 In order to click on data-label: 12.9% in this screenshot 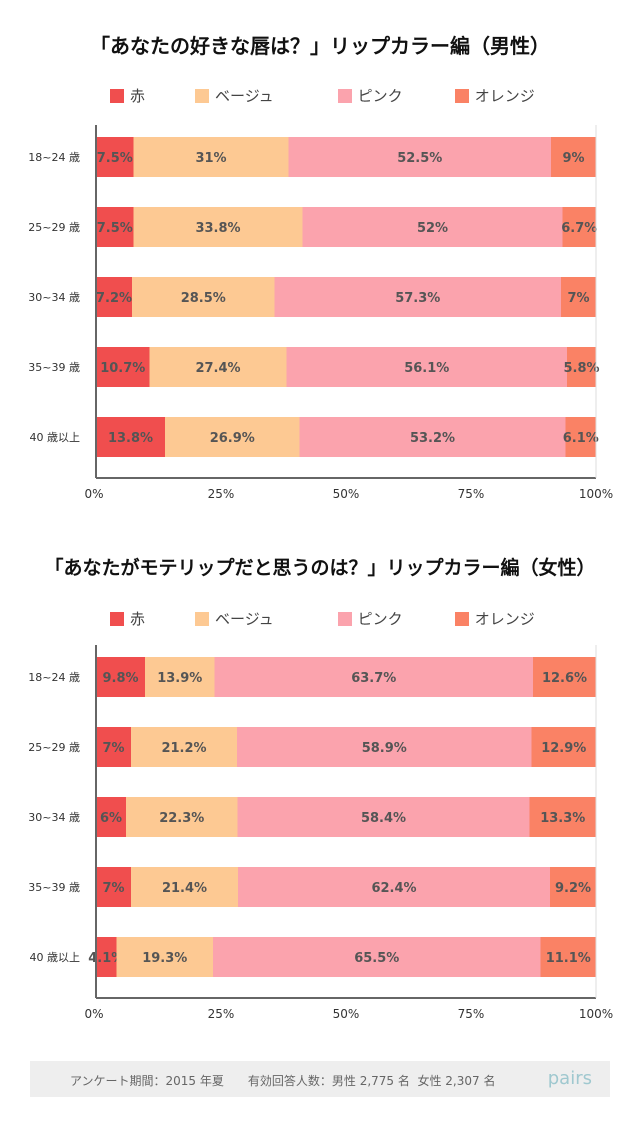, I will do `click(563, 748)`.